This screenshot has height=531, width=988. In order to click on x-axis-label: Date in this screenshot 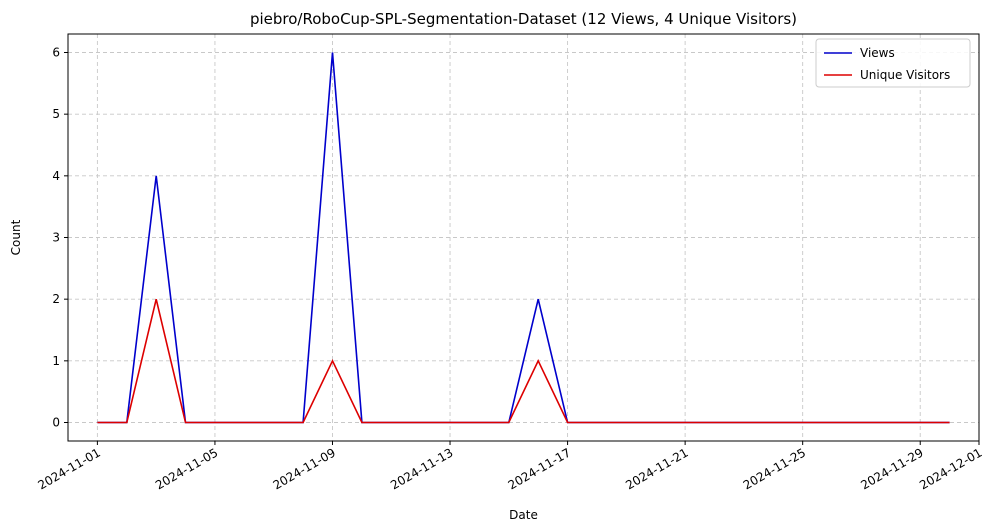, I will do `click(523, 515)`.